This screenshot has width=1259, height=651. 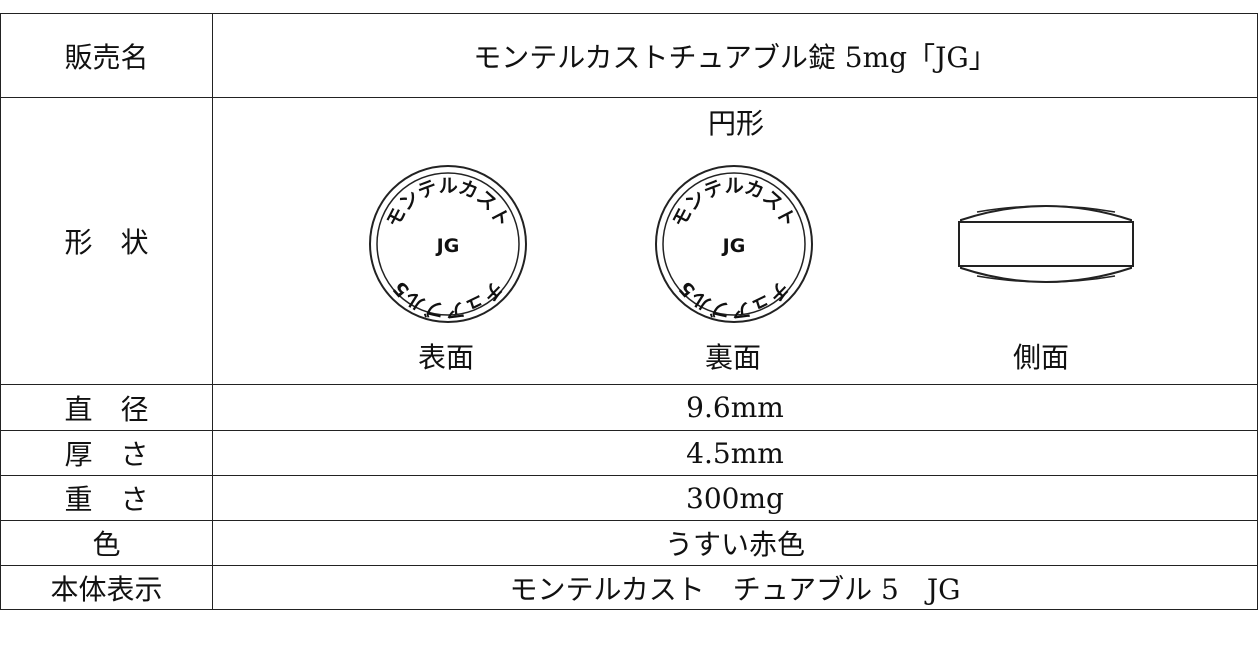 I want to click on tablet-front: モンテルカスト JG チュアブル5, so click(x=448, y=244).